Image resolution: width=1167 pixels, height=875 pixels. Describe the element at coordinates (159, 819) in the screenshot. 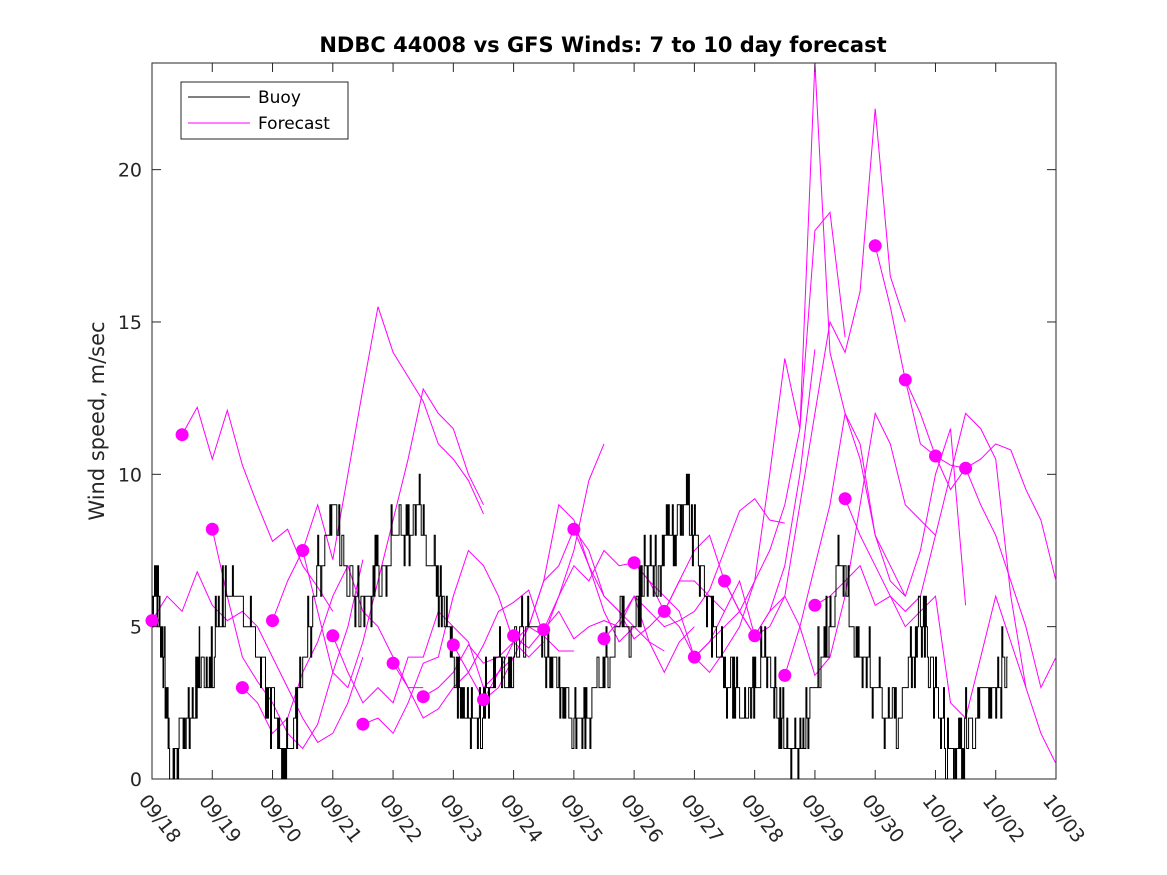

I see `x-tick-label: 09/18` at that location.